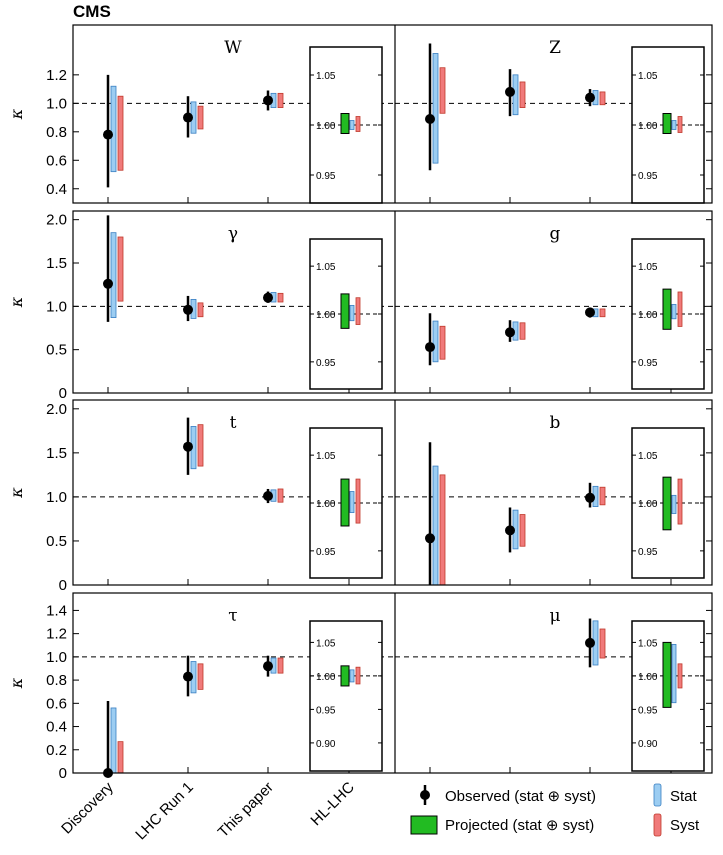 The image size is (723, 855). Describe the element at coordinates (553, 121) in the screenshot. I see `panel-0-1: Z 1.05 1.00 0.95` at that location.